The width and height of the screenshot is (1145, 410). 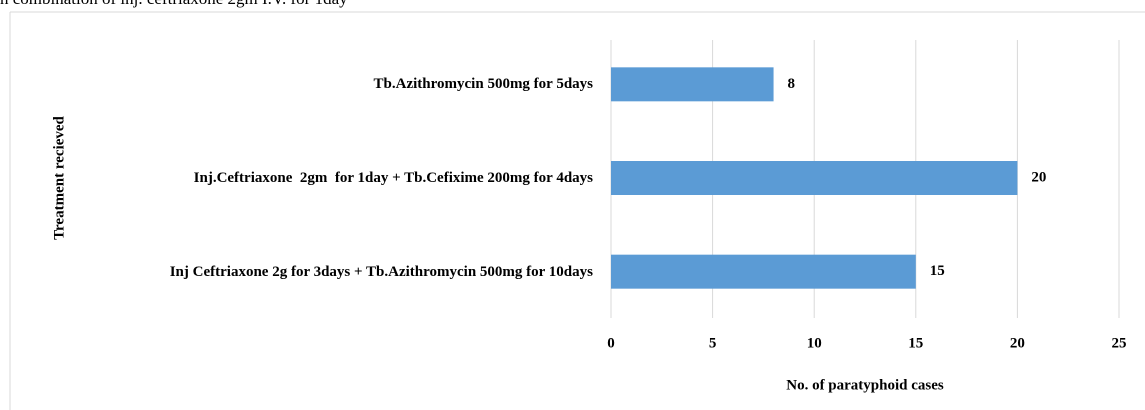 What do you see at coordinates (1119, 343) in the screenshot?
I see `x-tick-label: 25` at bounding box center [1119, 343].